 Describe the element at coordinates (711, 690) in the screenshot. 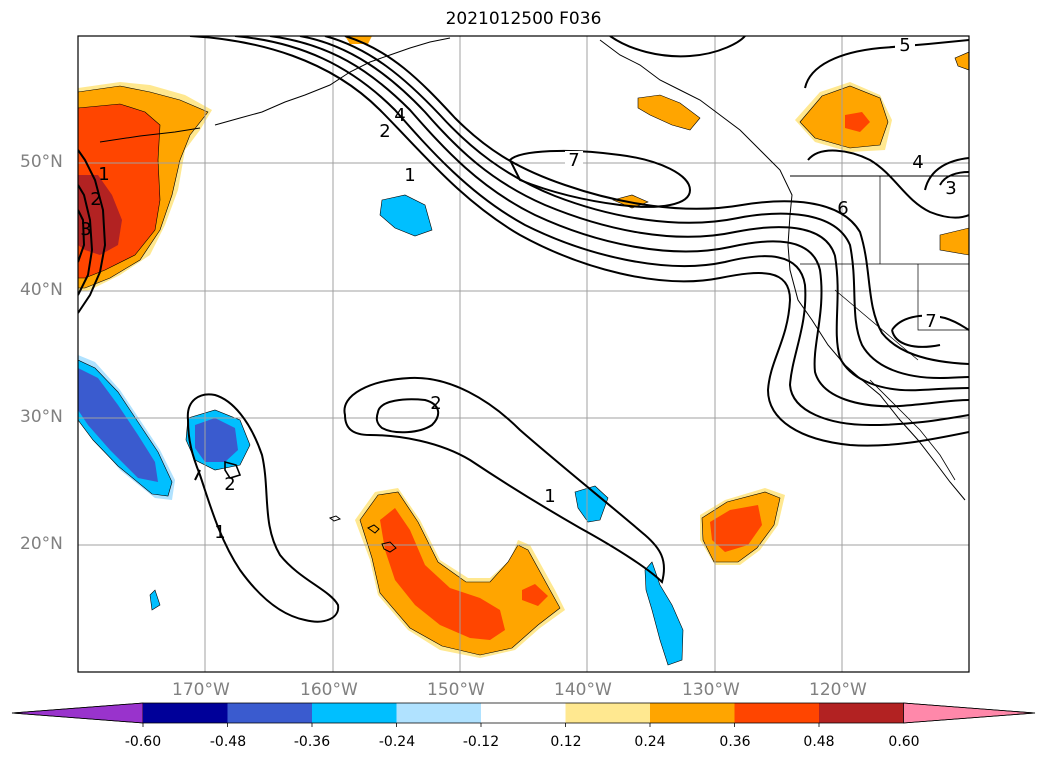

I see `lon-label-130w: 130°W` at that location.